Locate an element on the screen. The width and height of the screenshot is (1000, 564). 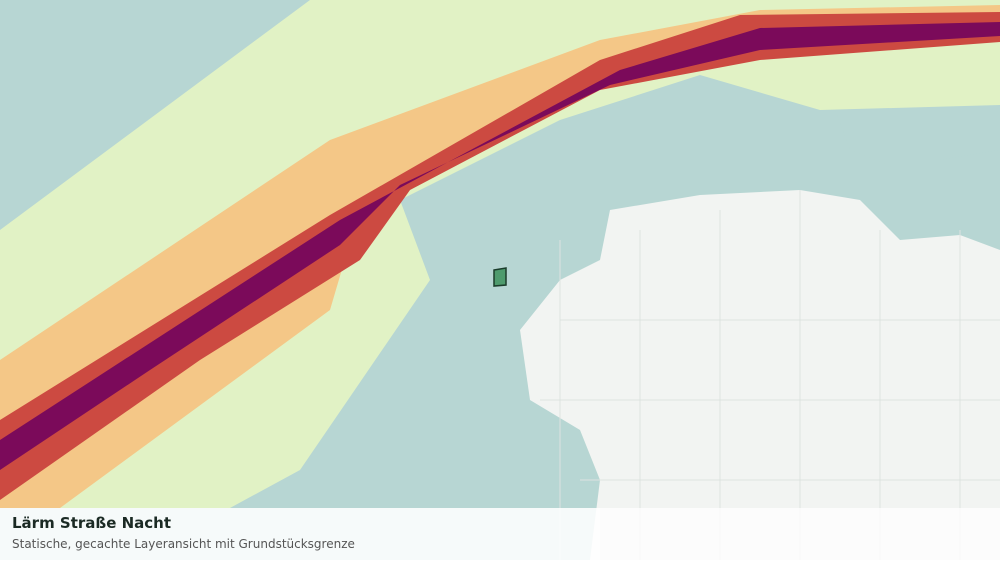
layer-title: Lärm Straße Nacht is located at coordinates (92, 523).